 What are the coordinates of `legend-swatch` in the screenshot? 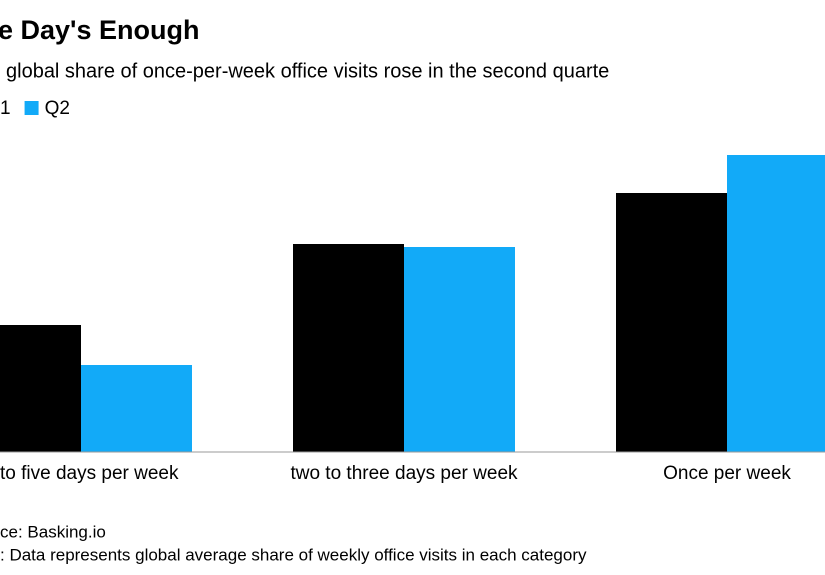 It's located at (31, 108).